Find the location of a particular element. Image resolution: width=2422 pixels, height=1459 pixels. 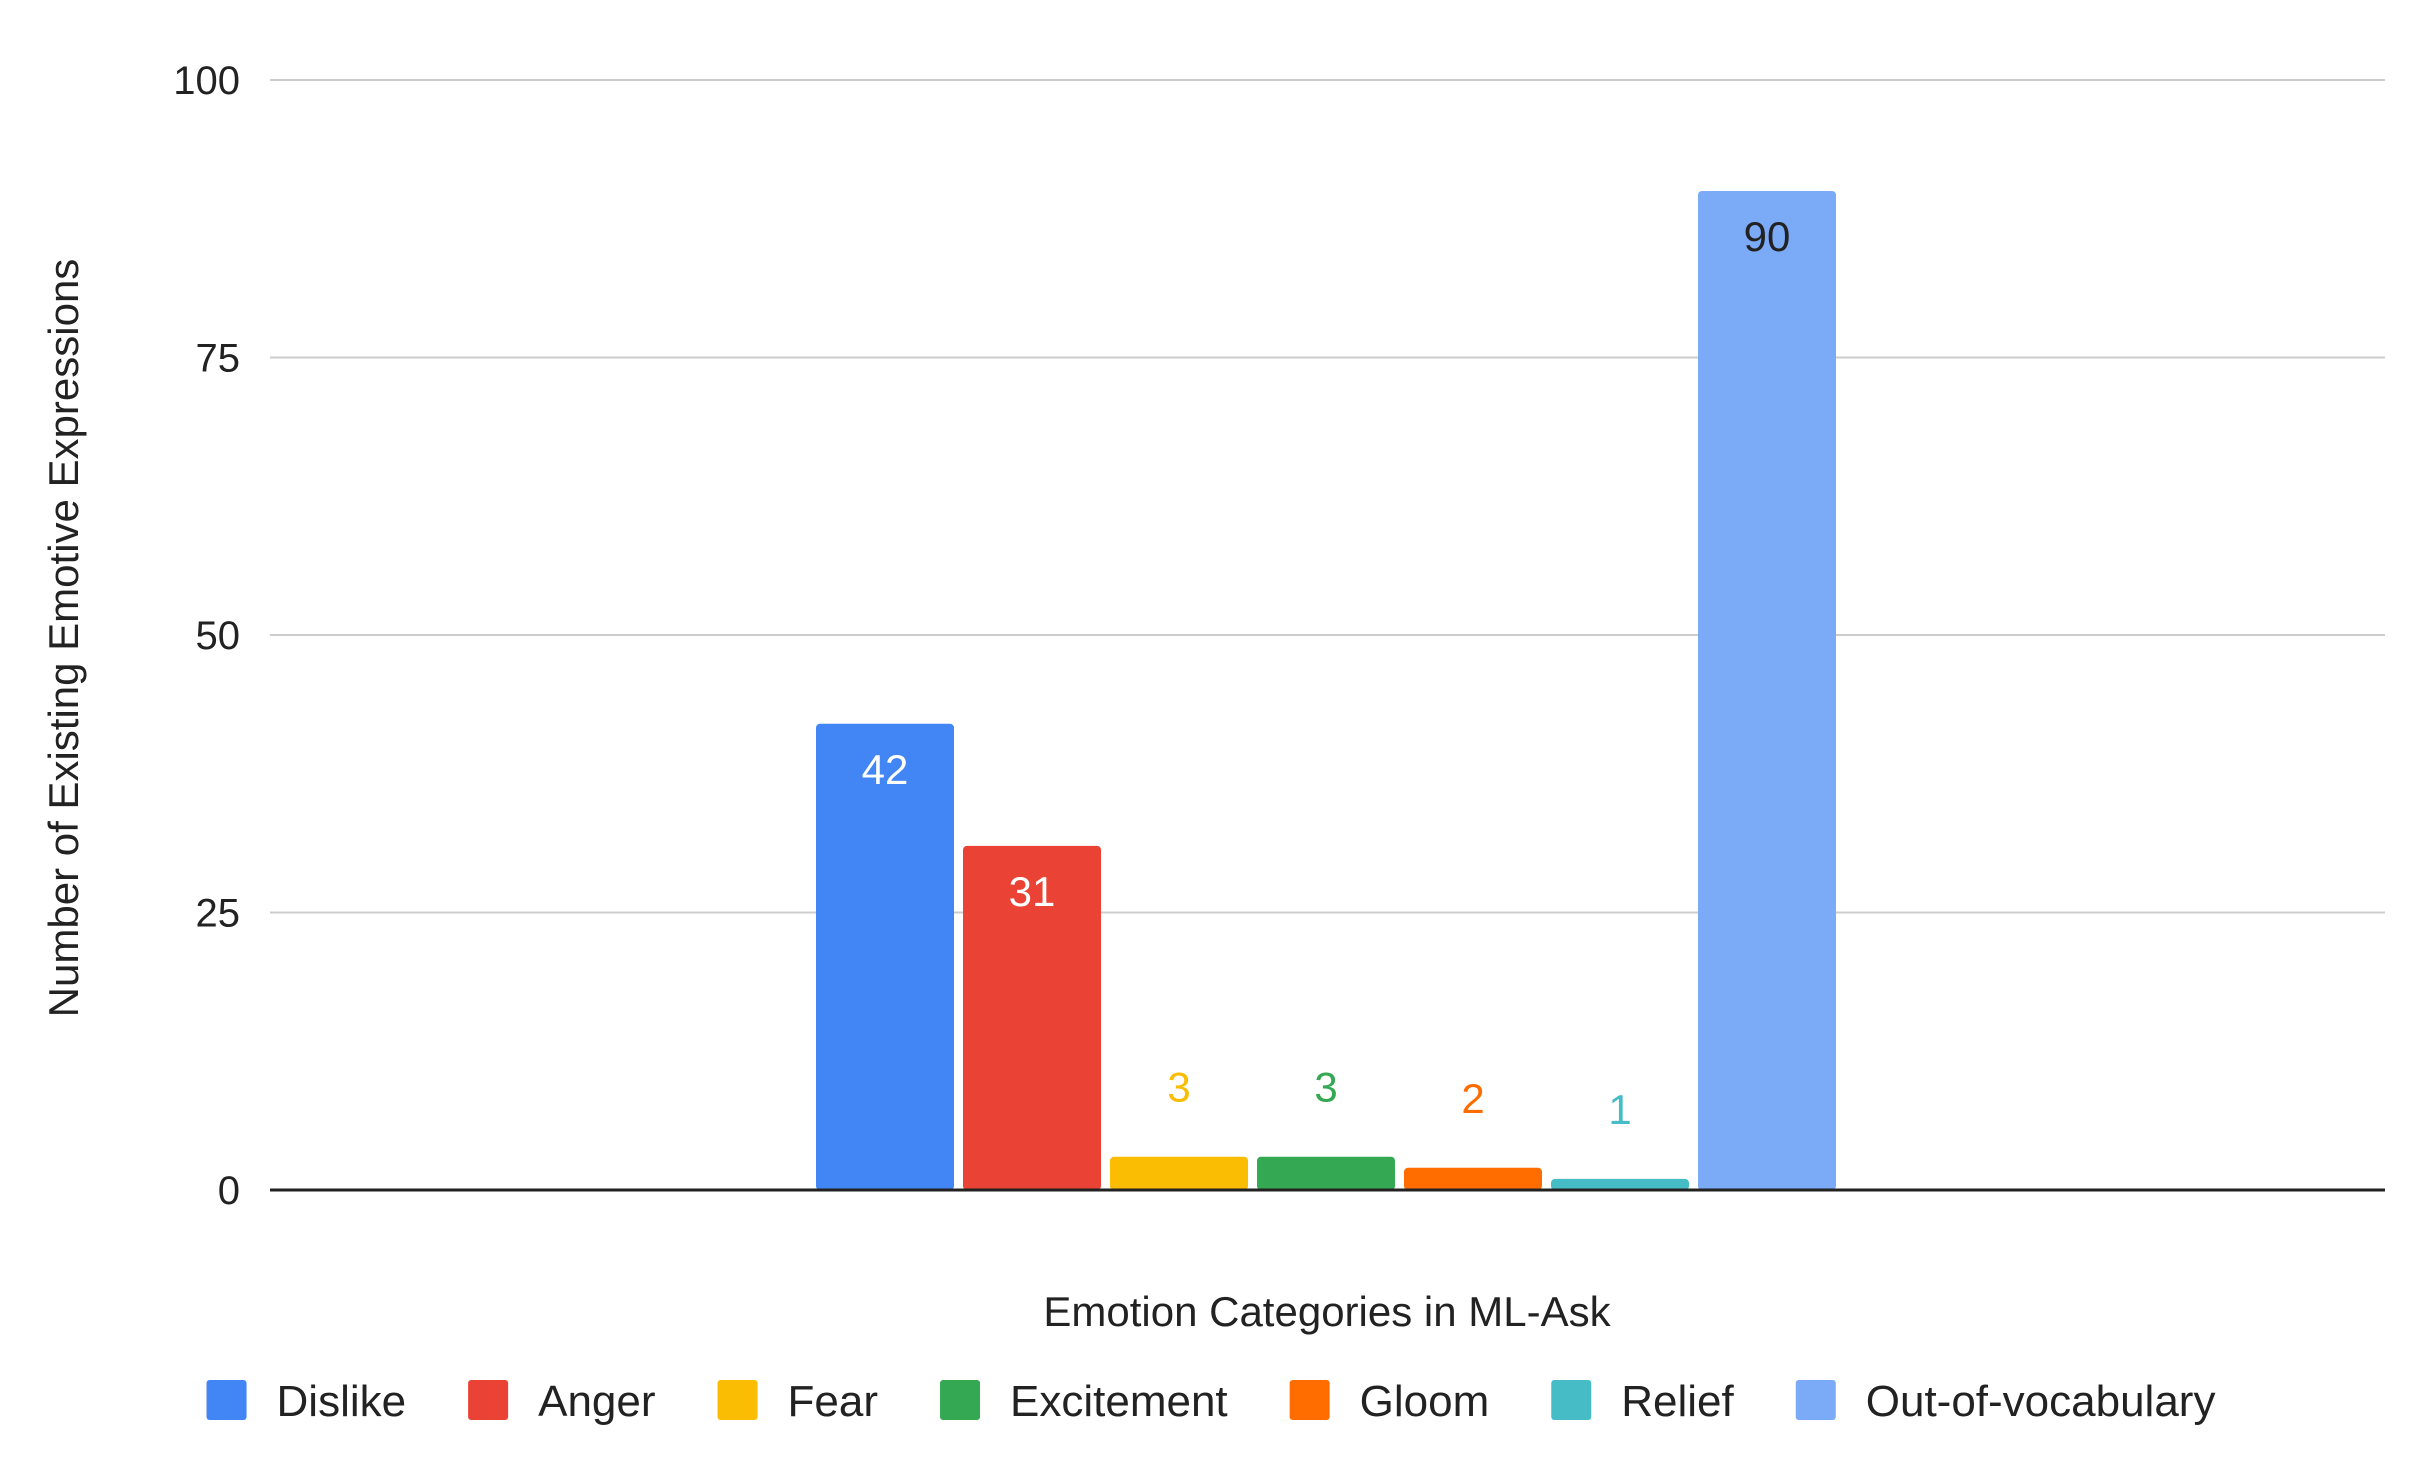

data-label-fear: 3 is located at coordinates (1178, 1087).